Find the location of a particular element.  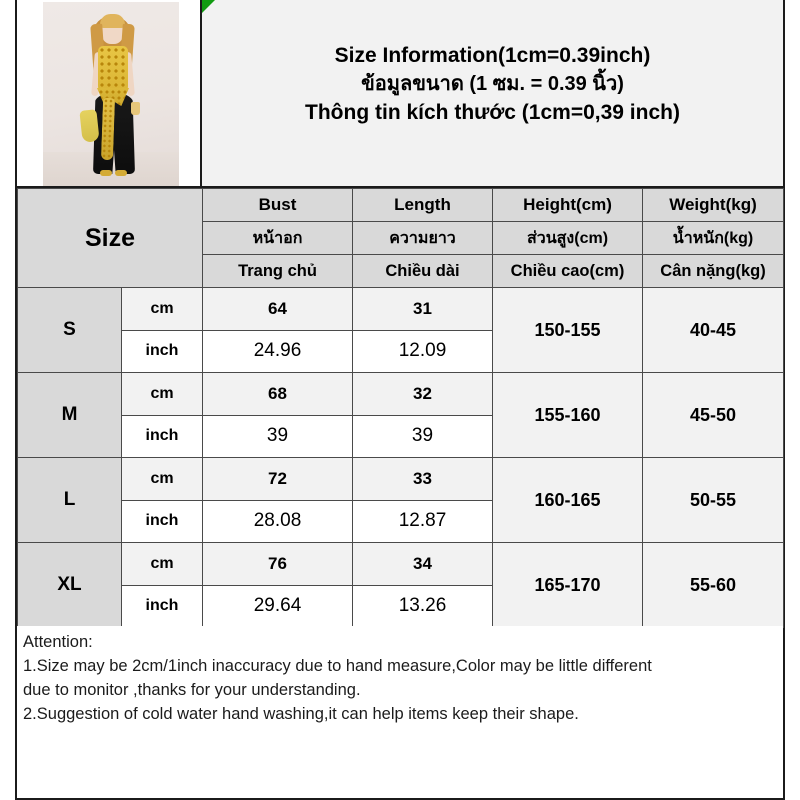

length-cm-value: 31 is located at coordinates (422, 309).